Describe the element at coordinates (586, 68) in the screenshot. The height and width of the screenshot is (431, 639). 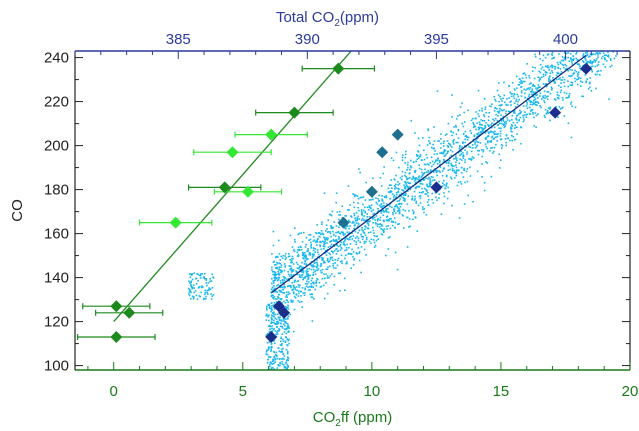
I see `diamond-marker` at that location.